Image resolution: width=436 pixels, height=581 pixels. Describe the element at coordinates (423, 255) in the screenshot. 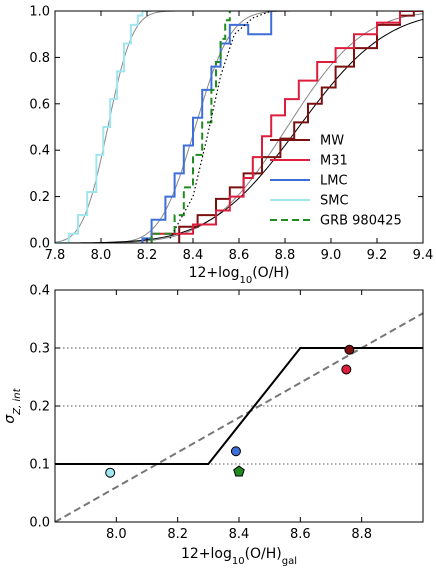

I see `x-tick-label: 9.4` at that location.